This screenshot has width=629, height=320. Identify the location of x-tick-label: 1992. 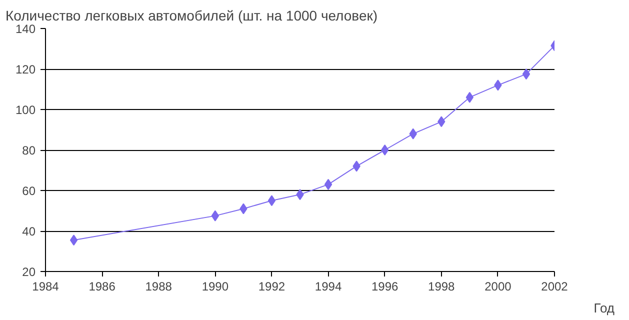
(272, 287).